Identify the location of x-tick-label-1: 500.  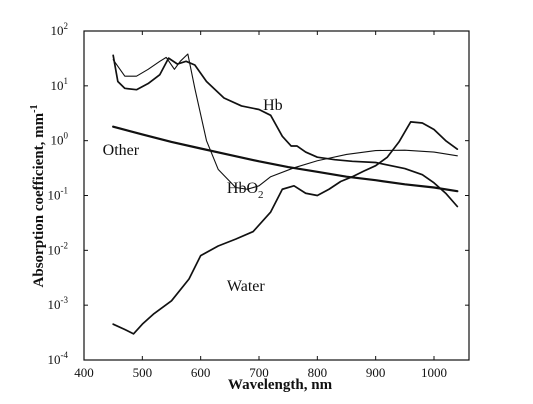
(143, 372).